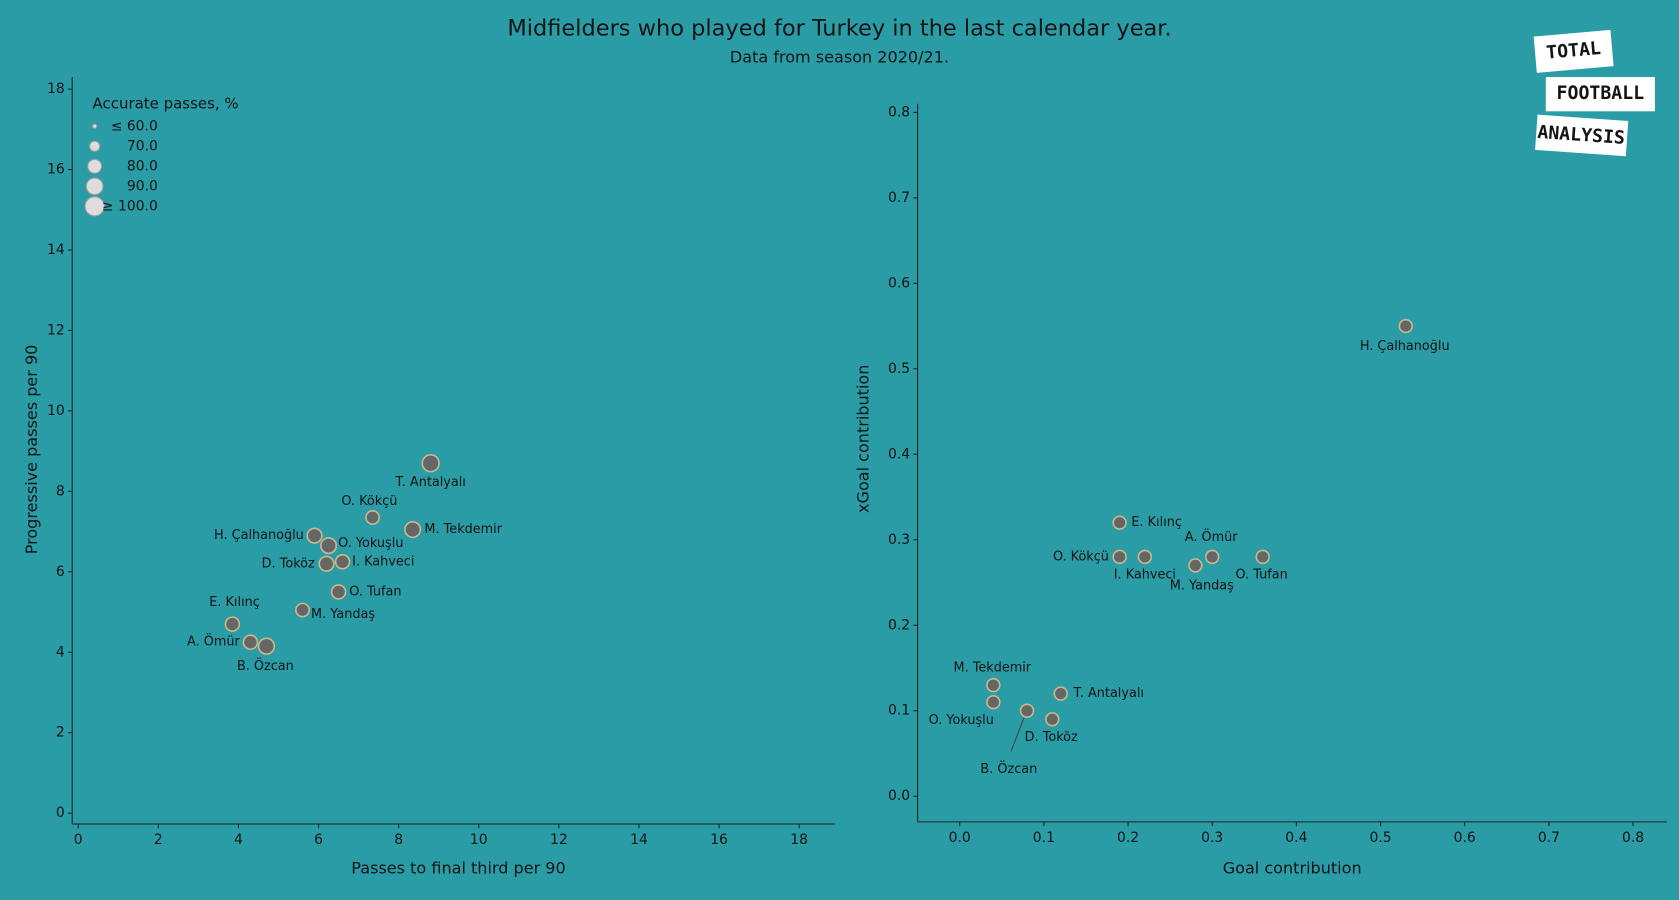 This screenshot has height=900, width=1679. Describe the element at coordinates (166, 103) in the screenshot. I see `legend-title: Accurate passes, %` at that location.